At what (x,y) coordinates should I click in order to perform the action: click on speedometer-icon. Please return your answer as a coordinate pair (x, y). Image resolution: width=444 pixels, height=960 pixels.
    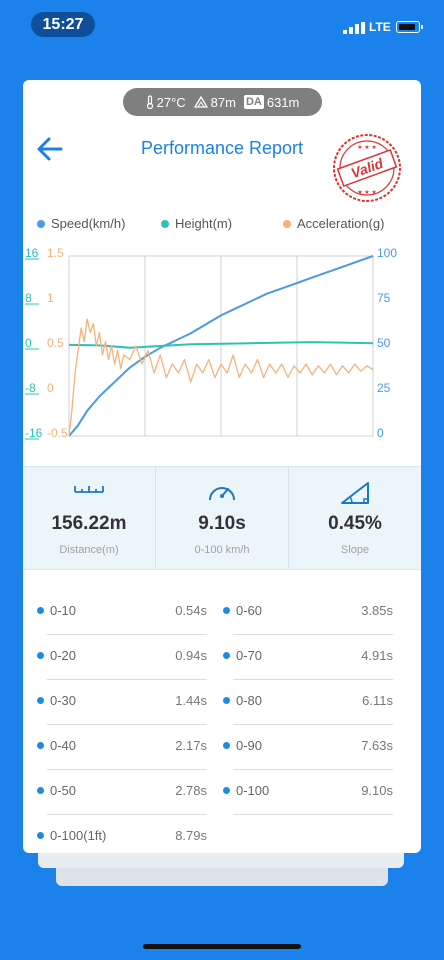
    Looking at the image, I should click on (222, 494).